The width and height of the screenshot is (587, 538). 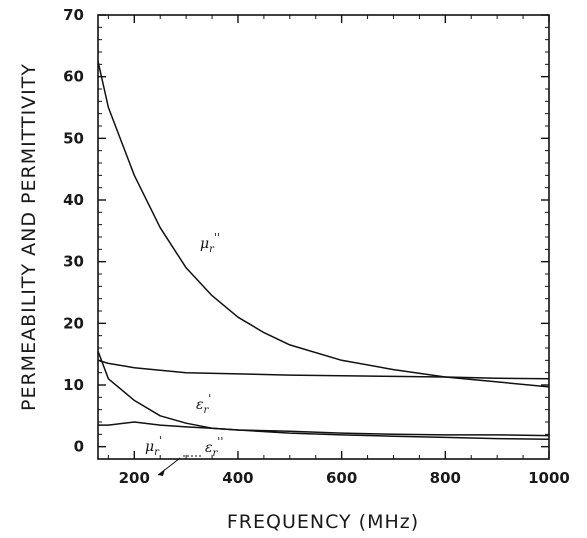 I want to click on y-axis-title: PERMEABILITY AND PERMITTIVITY, so click(x=29, y=237).